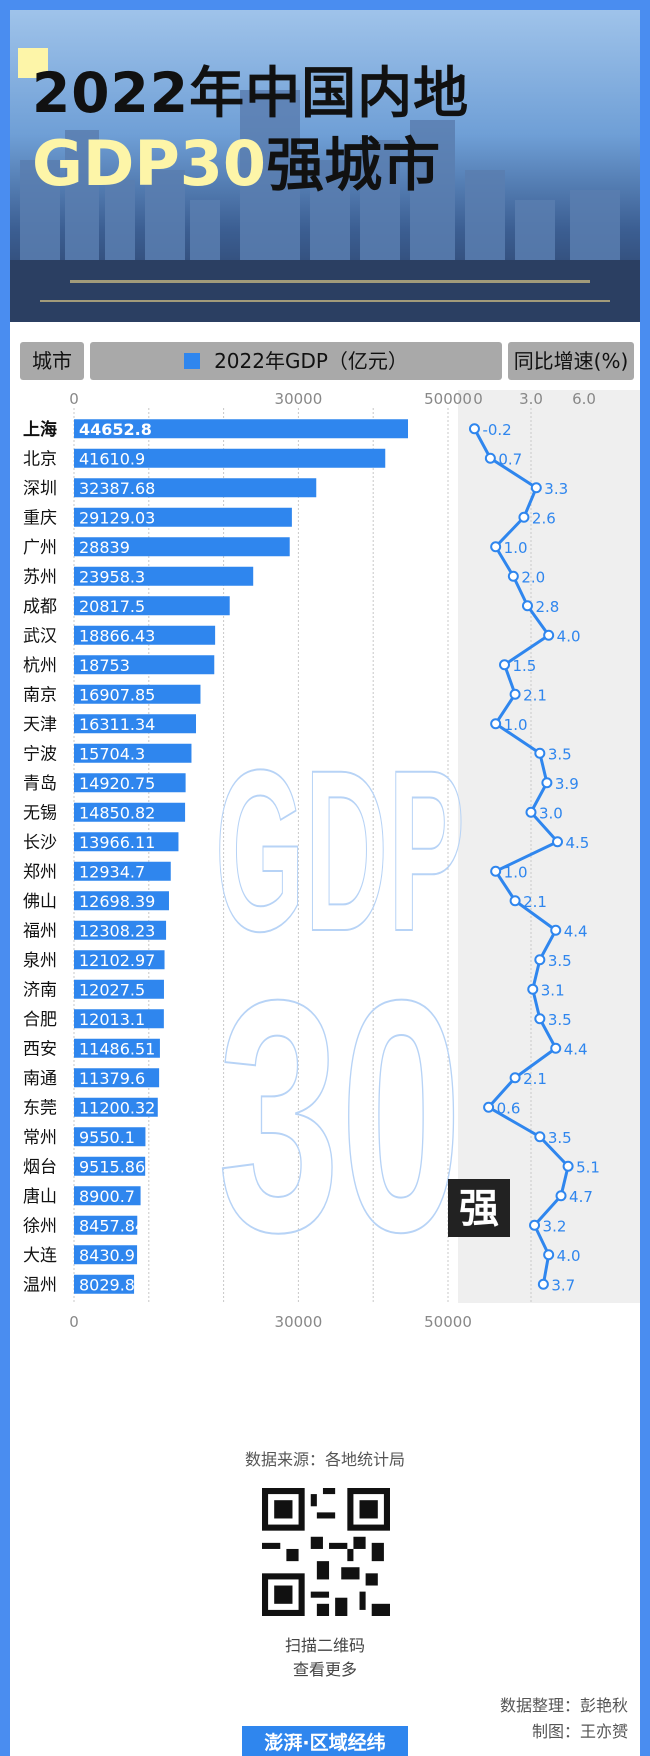  I want to click on growth-value-label: 3.0, so click(551, 813).